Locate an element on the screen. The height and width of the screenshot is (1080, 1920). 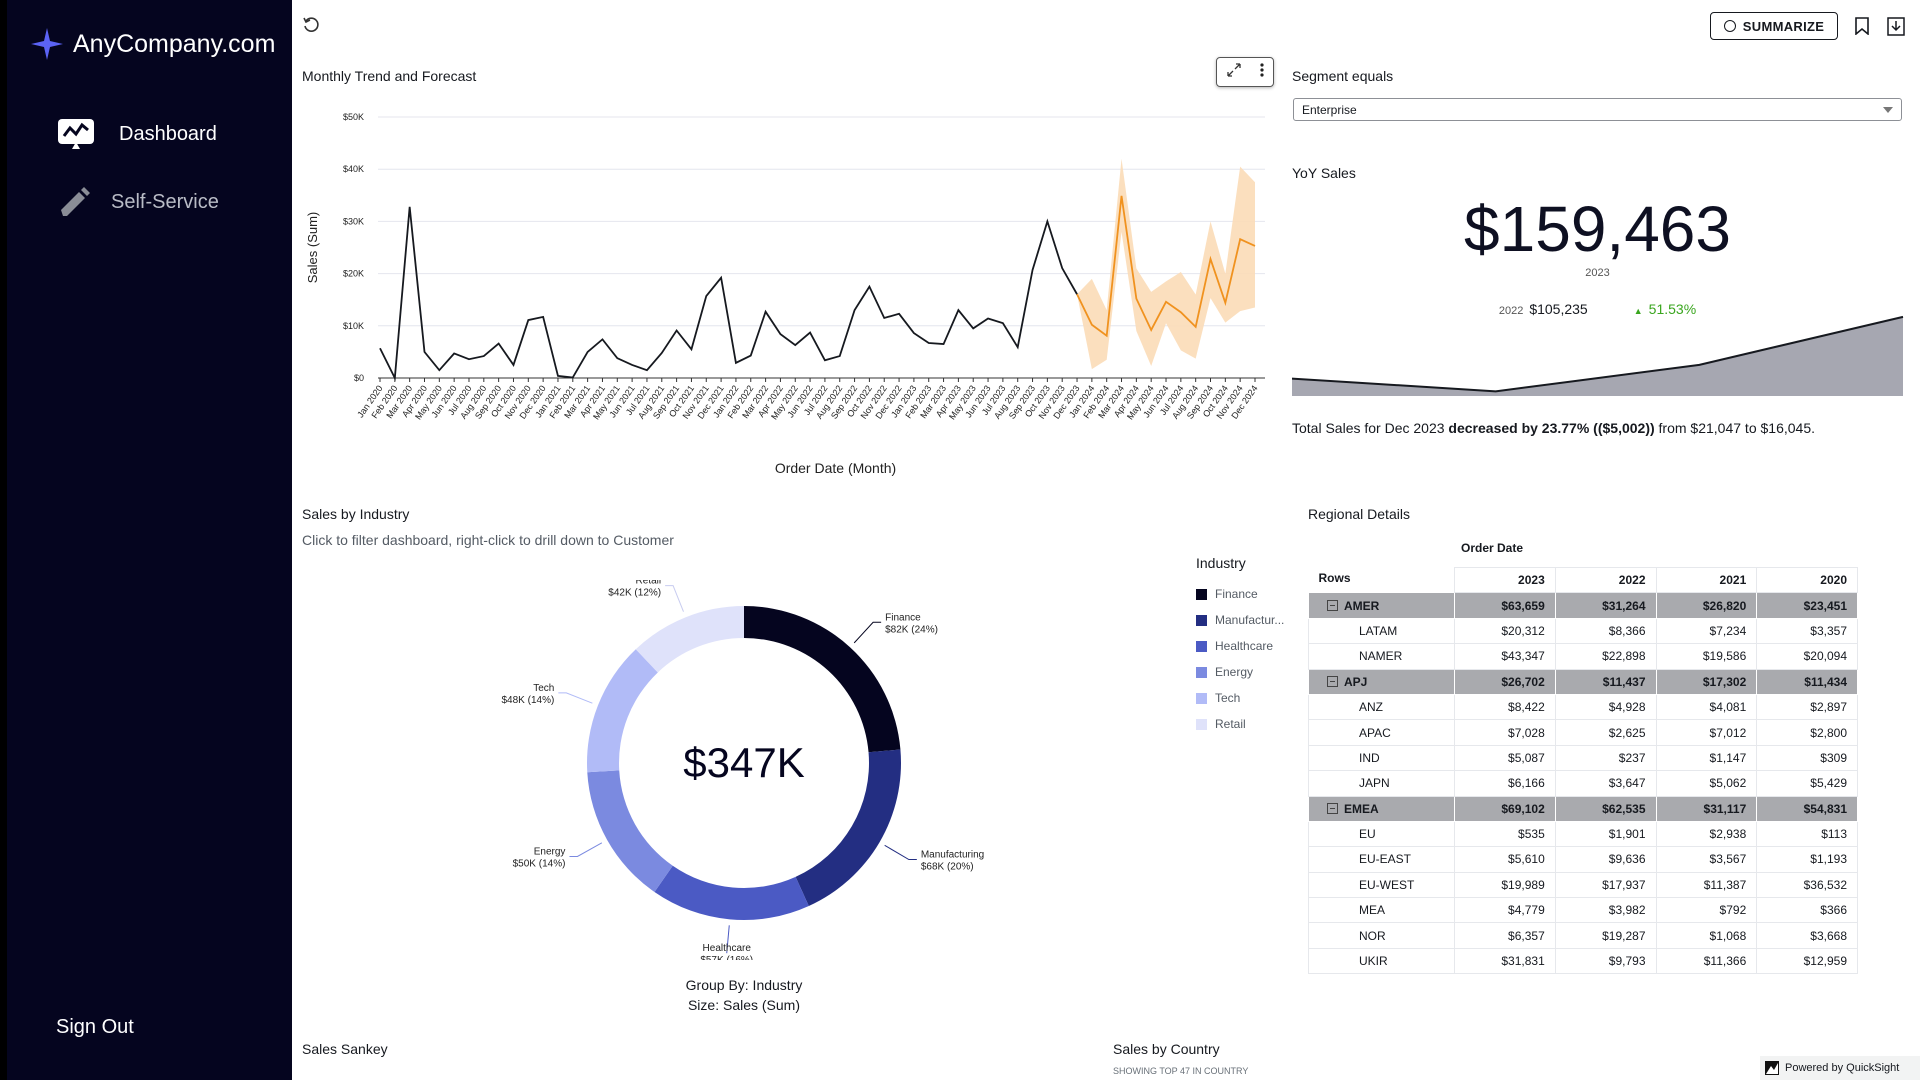
legend-swatch is located at coordinates (1201, 646).